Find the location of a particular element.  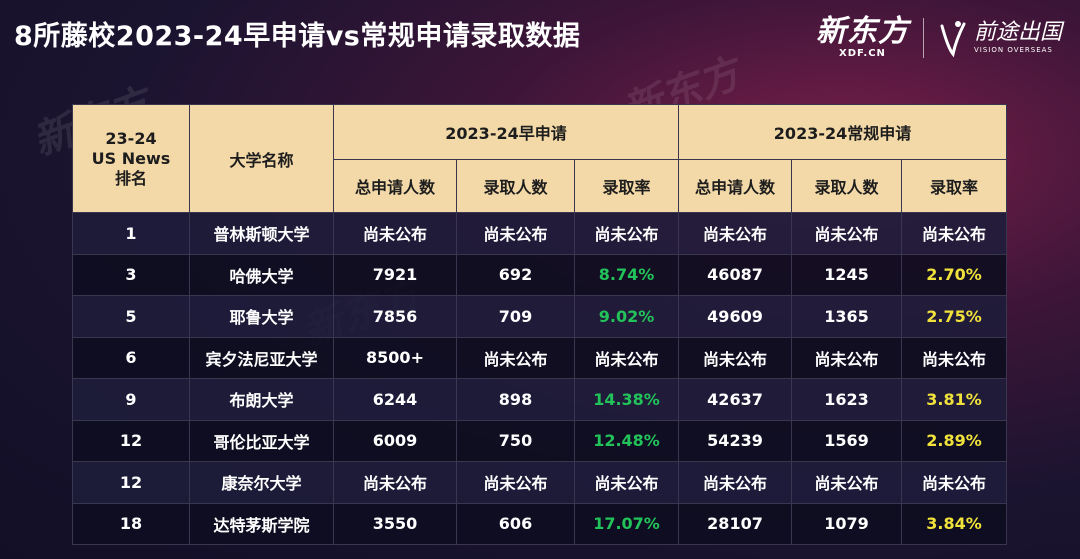

cell-ea-rate: 9.02% is located at coordinates (626, 316).